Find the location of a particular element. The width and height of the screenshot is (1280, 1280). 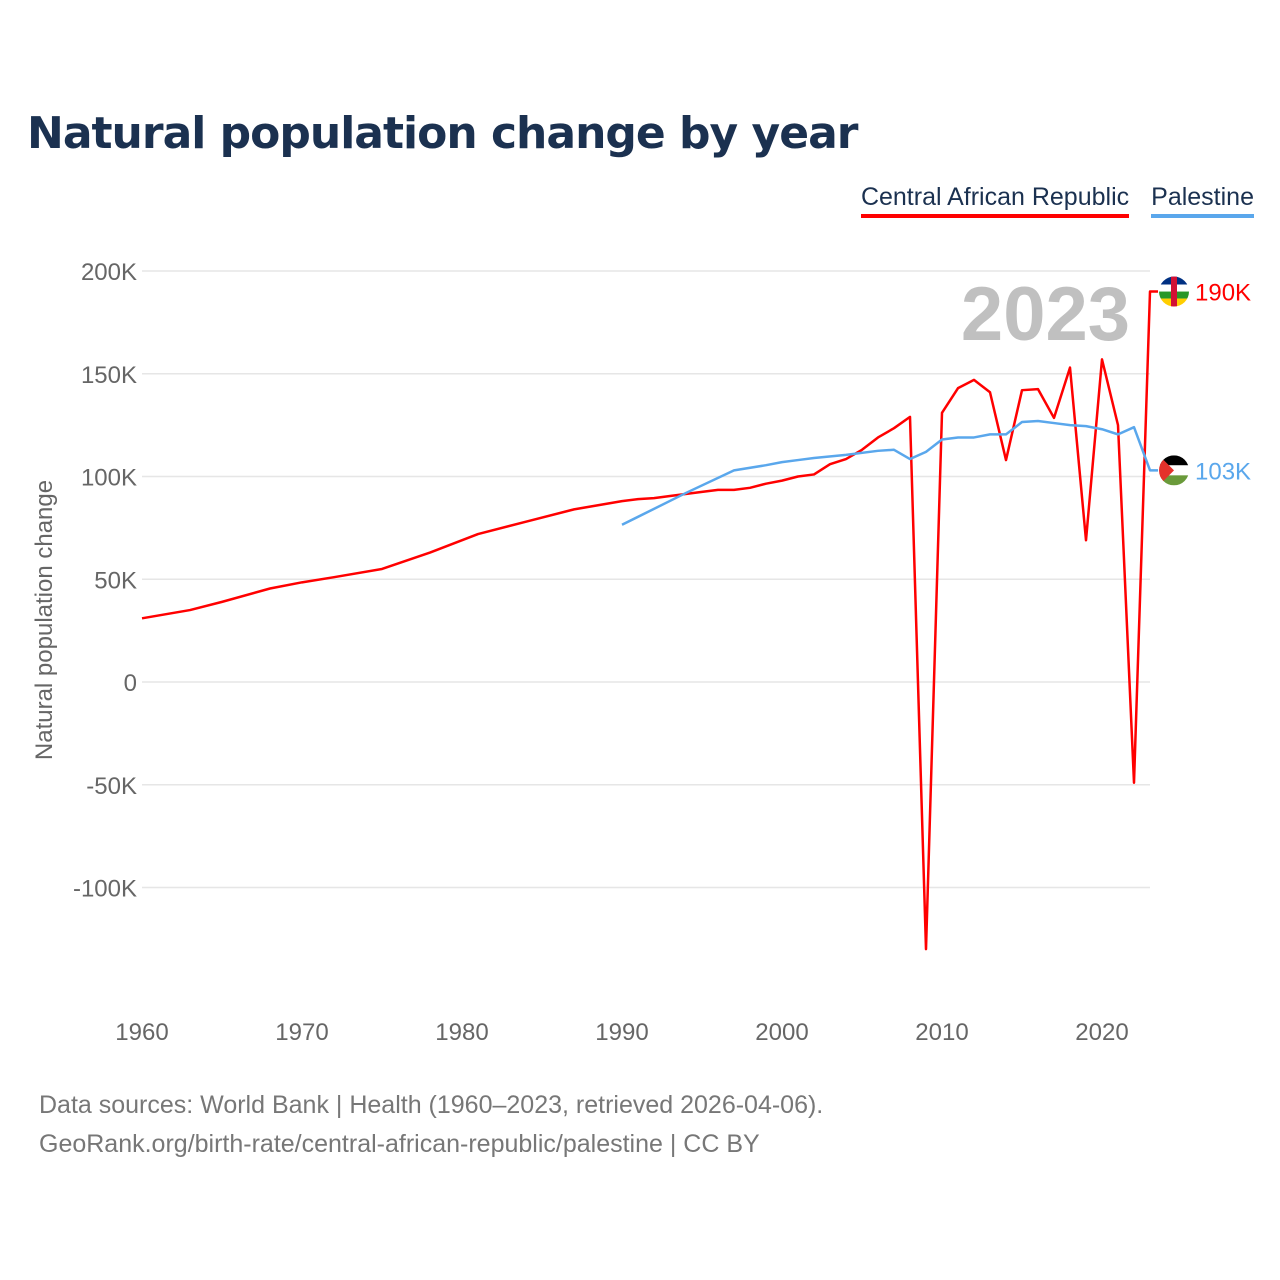

chart-title: Natural population change by year is located at coordinates (442, 133).